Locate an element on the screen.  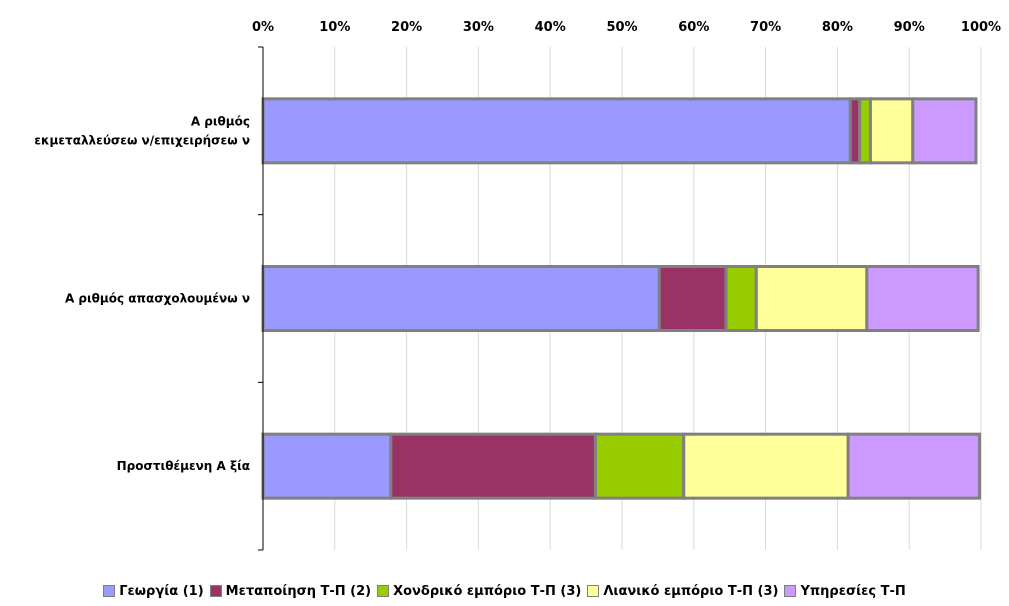
x-tick-label: 100% is located at coordinates (981, 27).